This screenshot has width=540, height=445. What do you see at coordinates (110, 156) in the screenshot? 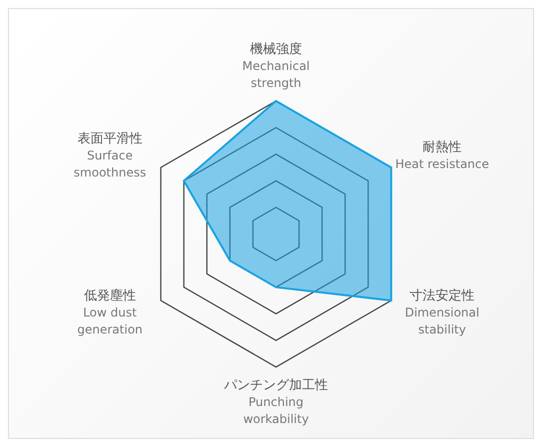
I see `spoke-label: 表面平滑性 Surface smoothness` at bounding box center [110, 156].